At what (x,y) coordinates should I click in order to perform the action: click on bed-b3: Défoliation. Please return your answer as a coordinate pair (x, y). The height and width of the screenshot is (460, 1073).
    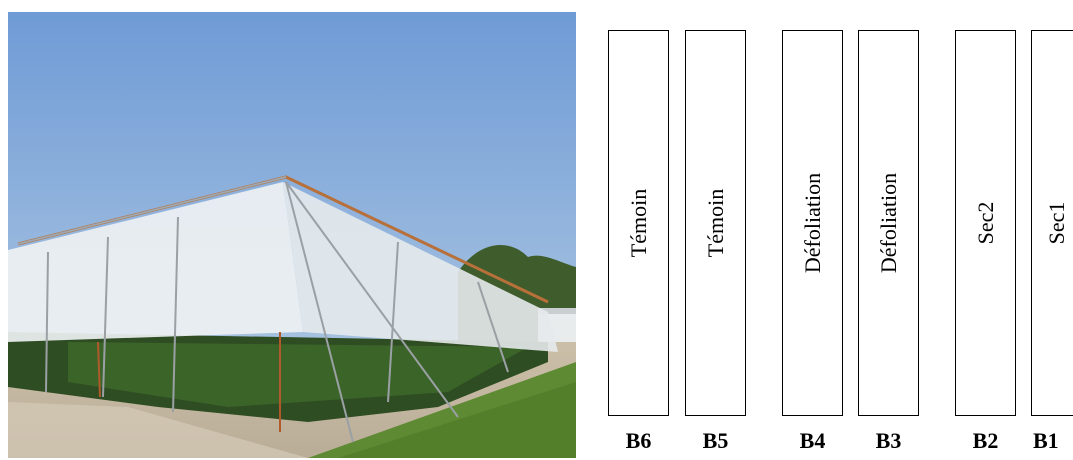
    Looking at the image, I should click on (888, 223).